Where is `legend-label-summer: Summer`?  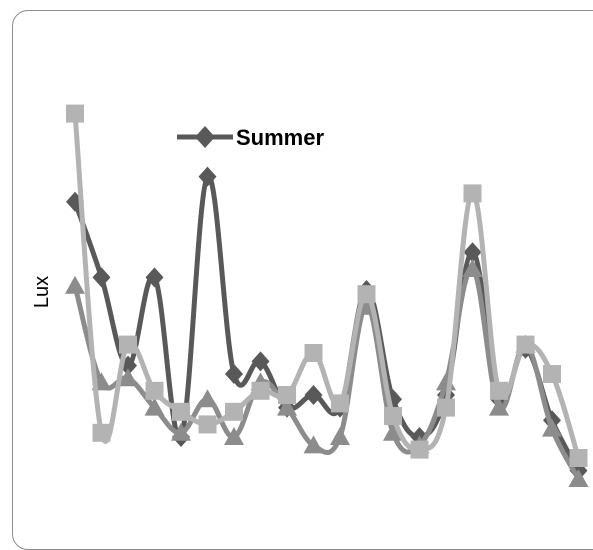
legend-label-summer: Summer is located at coordinates (280, 137).